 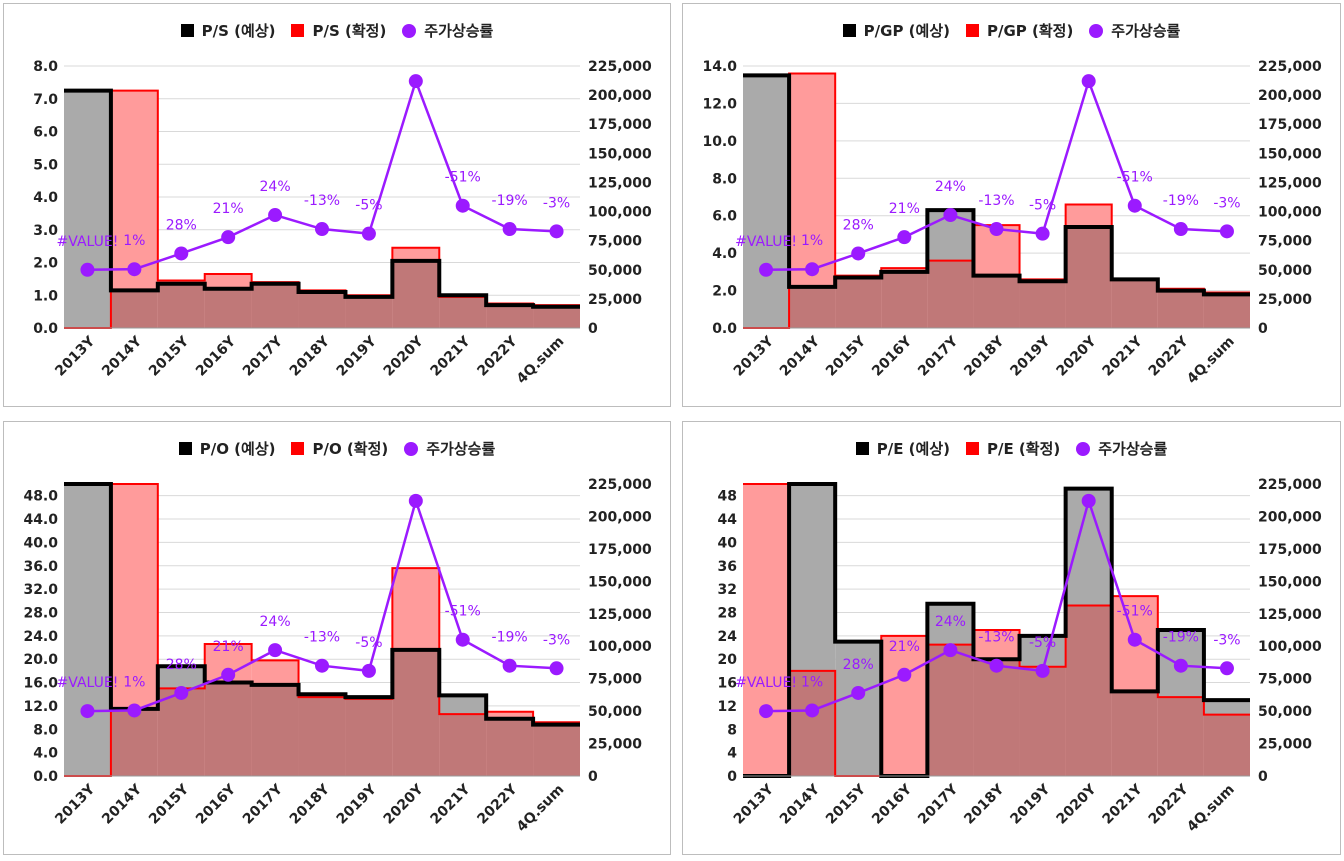 What do you see at coordinates (227, 30) in the screenshot?
I see `legend-item-expected: P/S (예상)` at bounding box center [227, 30].